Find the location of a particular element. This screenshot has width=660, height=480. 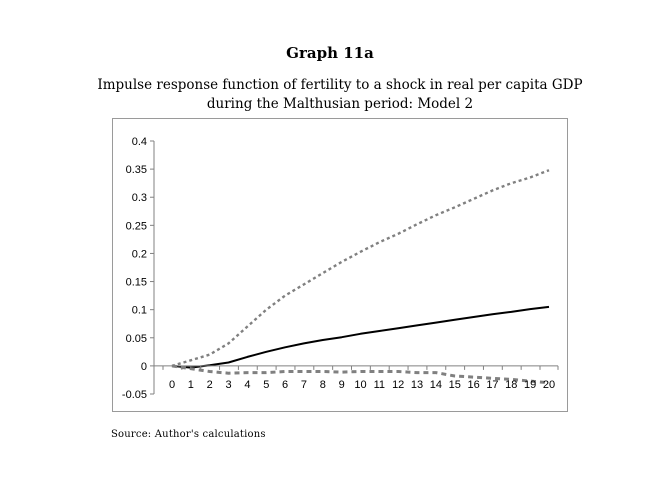

x-tick-label: 12 is located at coordinates (398, 385).